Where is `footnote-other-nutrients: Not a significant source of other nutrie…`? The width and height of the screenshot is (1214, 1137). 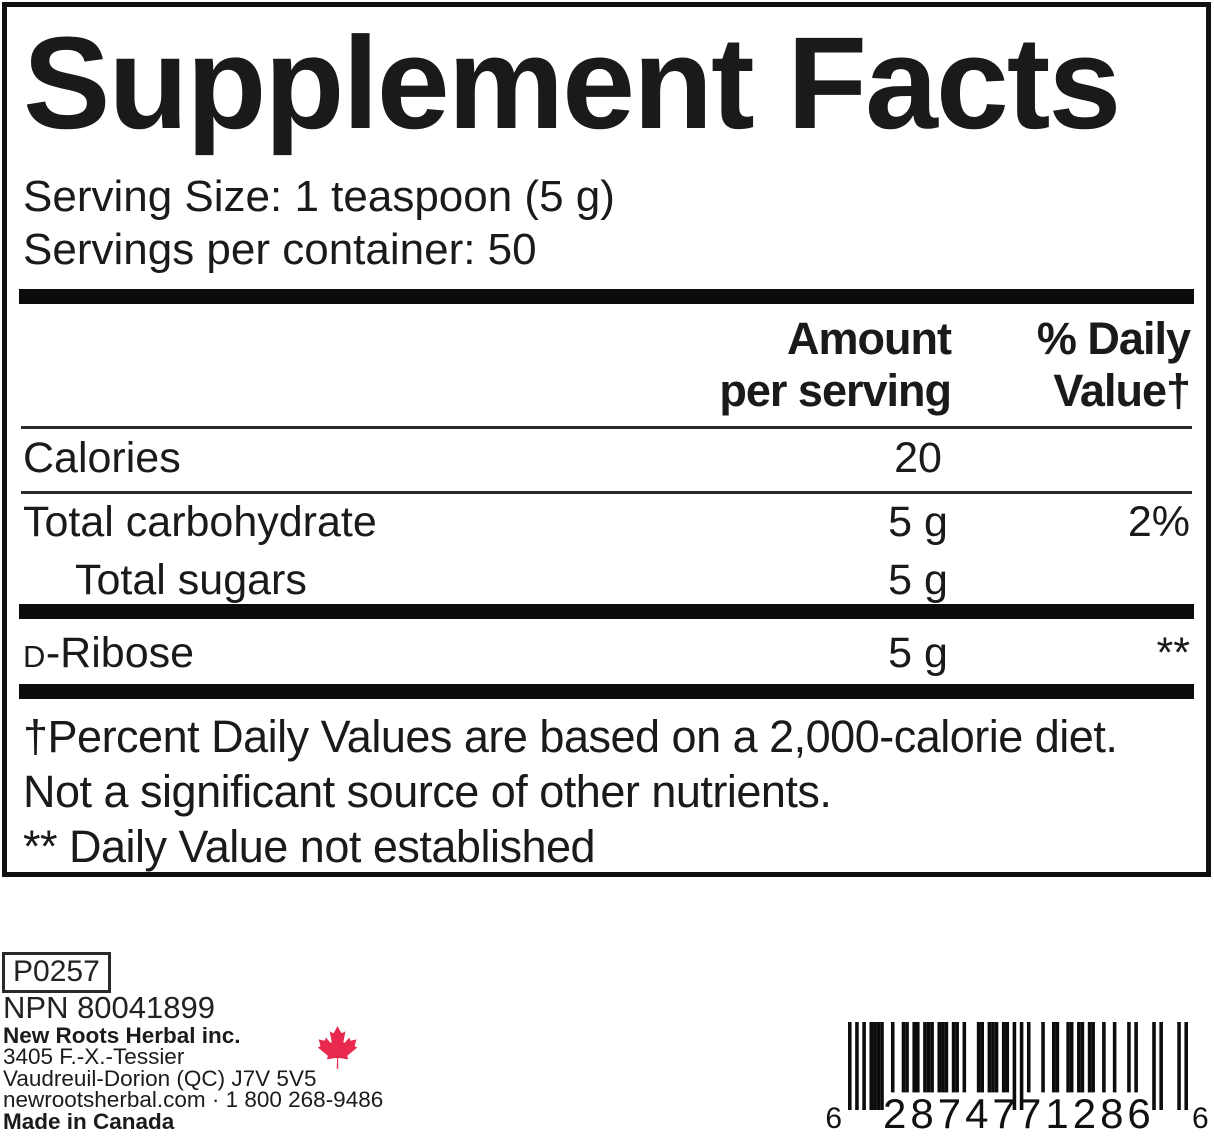 footnote-other-nutrients: Not a significant source of other nutrie… is located at coordinates (427, 791).